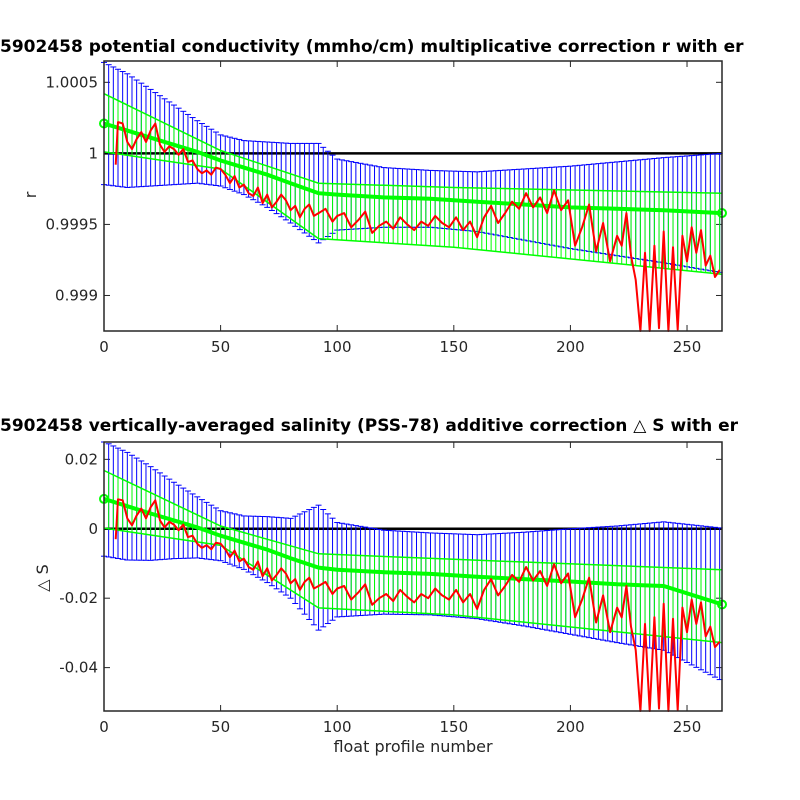  Describe the element at coordinates (687, 347) in the screenshot. I see `conductivity-x-tick-label: 250` at that location.